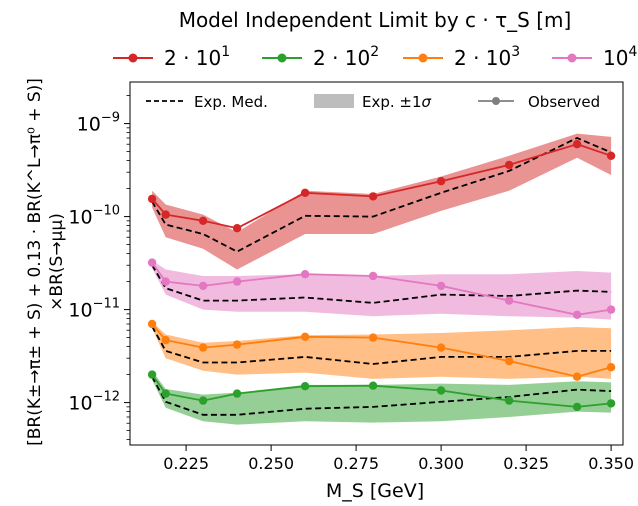 Image resolution: width=638 pixels, height=506 pixels. Describe the element at coordinates (106, 211) in the screenshot. I see `y-tick-label-exp: −10` at that location.